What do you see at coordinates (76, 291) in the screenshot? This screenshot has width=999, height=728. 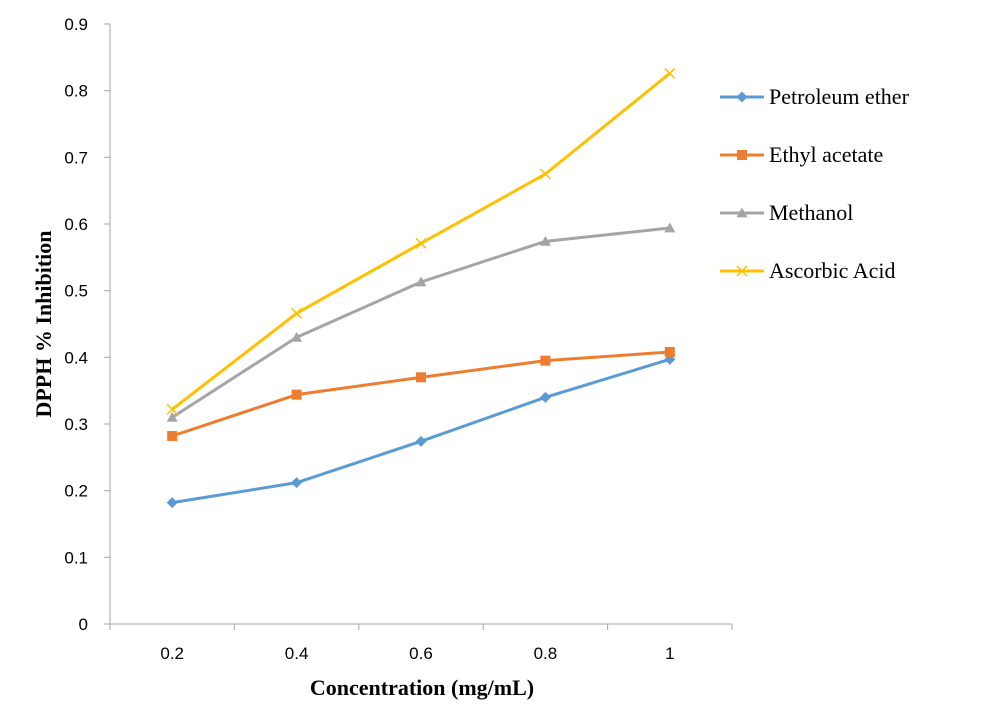 I see `y-tick-label: 0.5` at bounding box center [76, 291].